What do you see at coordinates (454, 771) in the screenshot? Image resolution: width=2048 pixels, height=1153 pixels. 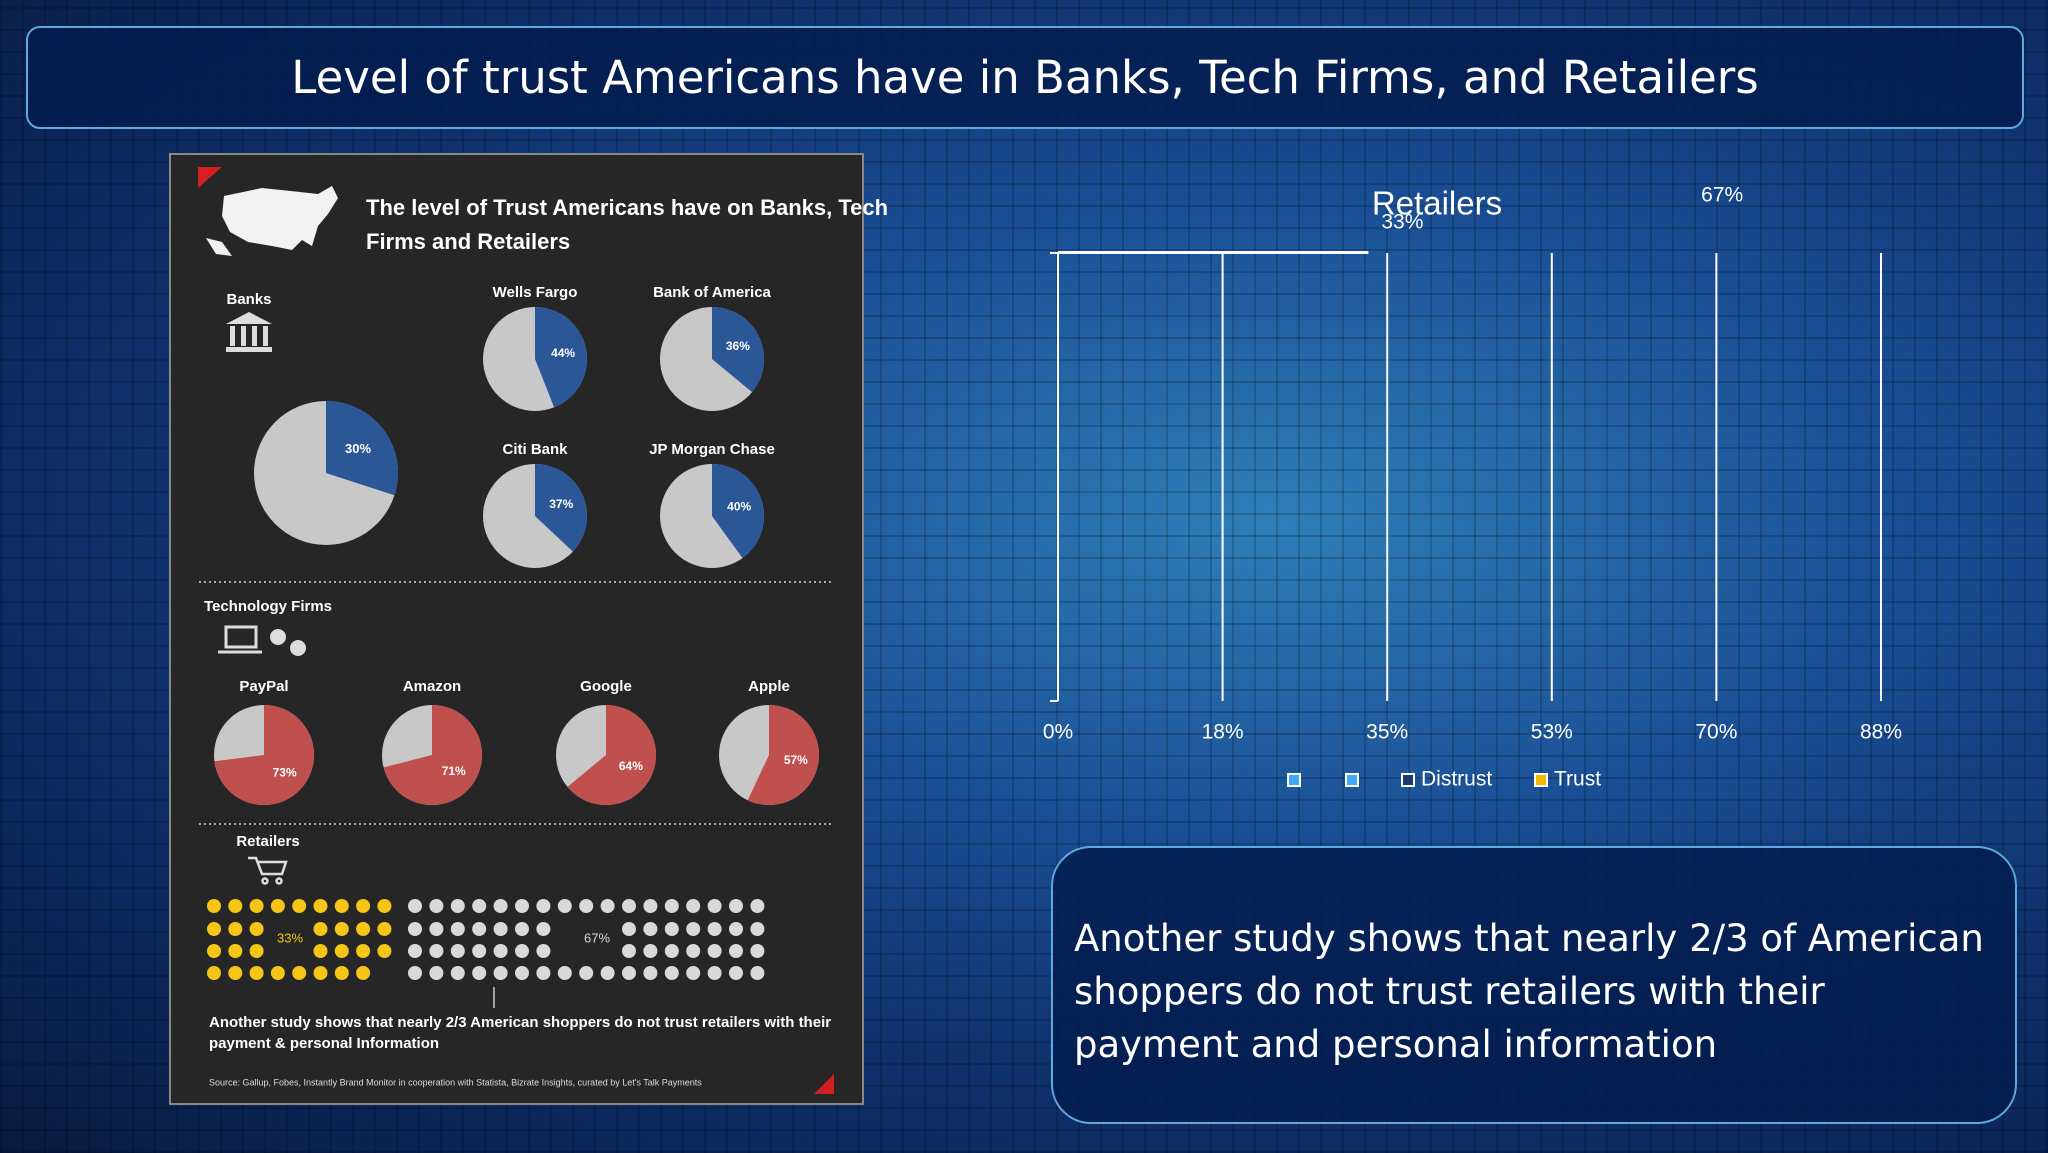 I see `pie-label: 71%` at bounding box center [454, 771].